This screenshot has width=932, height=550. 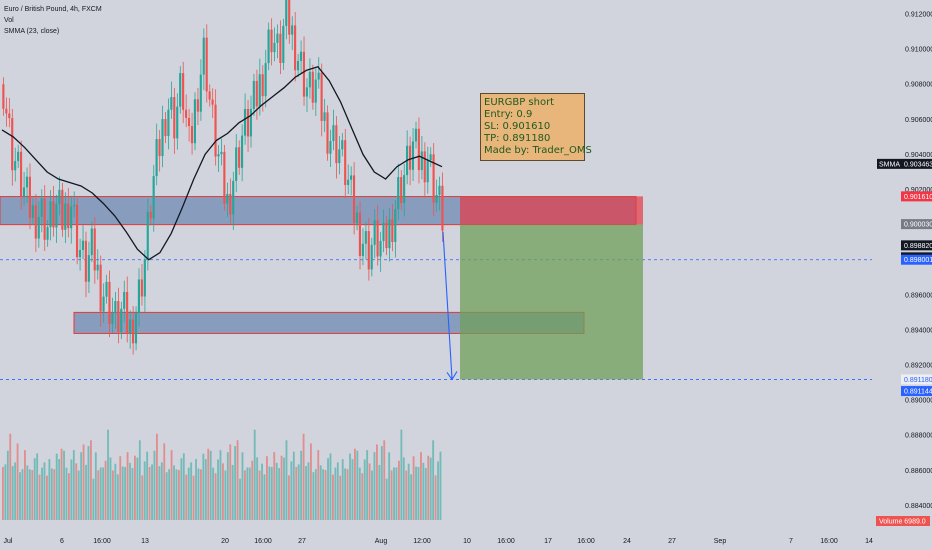 What do you see at coordinates (62, 541) in the screenshot?
I see `time-tick-label: 6` at bounding box center [62, 541].